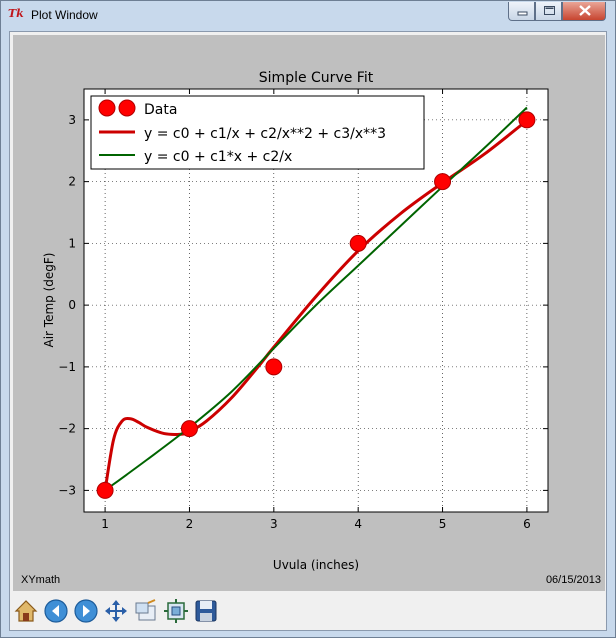  Describe the element at coordinates (573, 580) in the screenshot. I see `footer-date: 06/15/2013` at that location.